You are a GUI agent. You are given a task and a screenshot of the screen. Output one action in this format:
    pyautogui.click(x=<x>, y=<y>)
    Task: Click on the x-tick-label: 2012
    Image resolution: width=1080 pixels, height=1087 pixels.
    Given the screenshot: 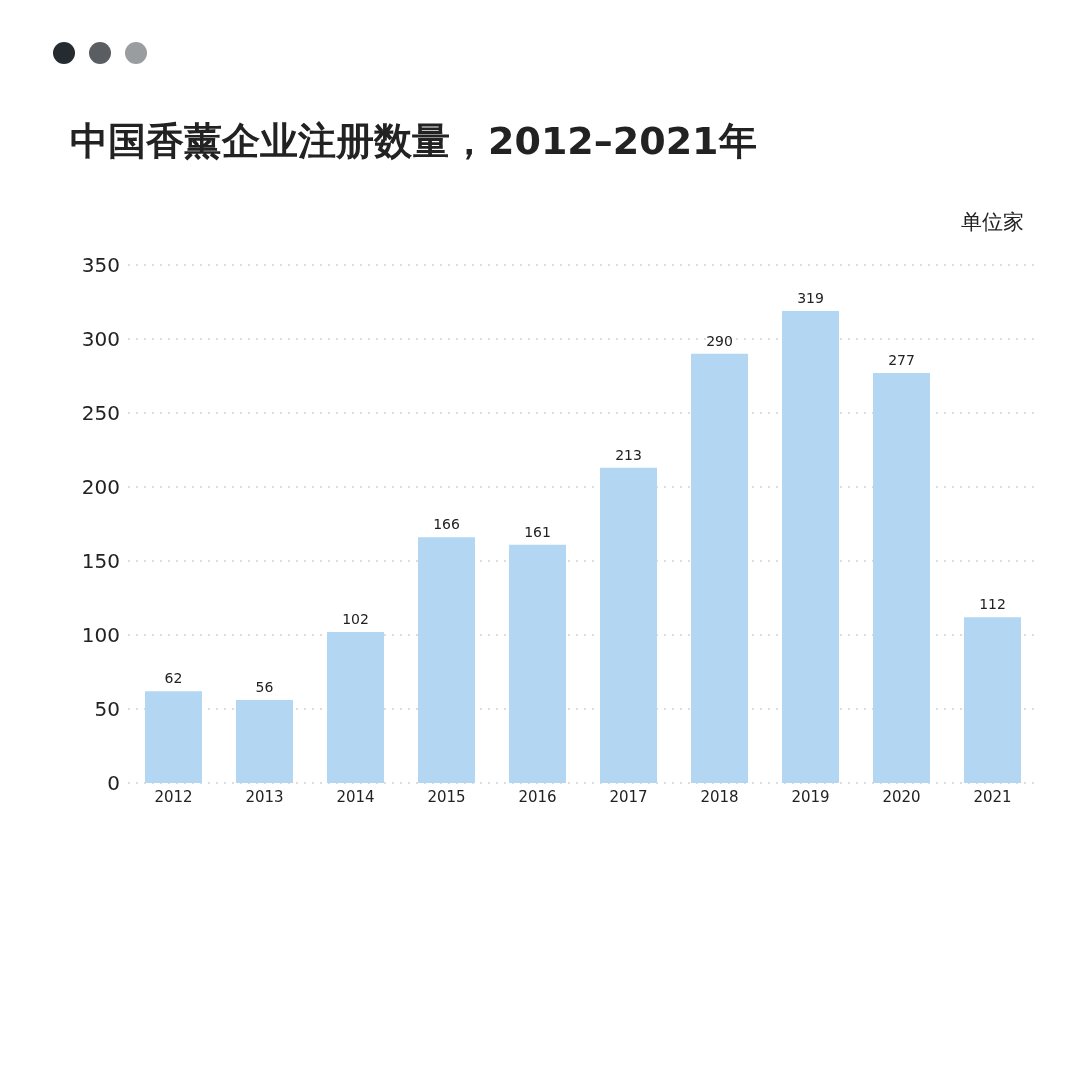 What is the action you would take?
    pyautogui.click(x=173, y=796)
    